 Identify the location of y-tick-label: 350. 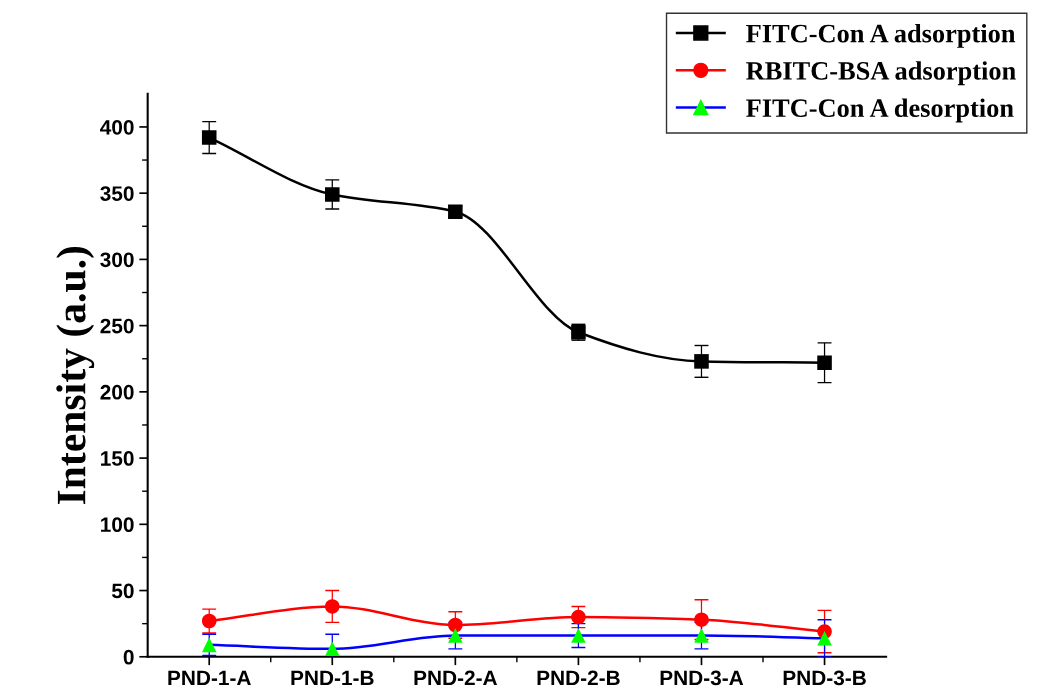
(117, 193).